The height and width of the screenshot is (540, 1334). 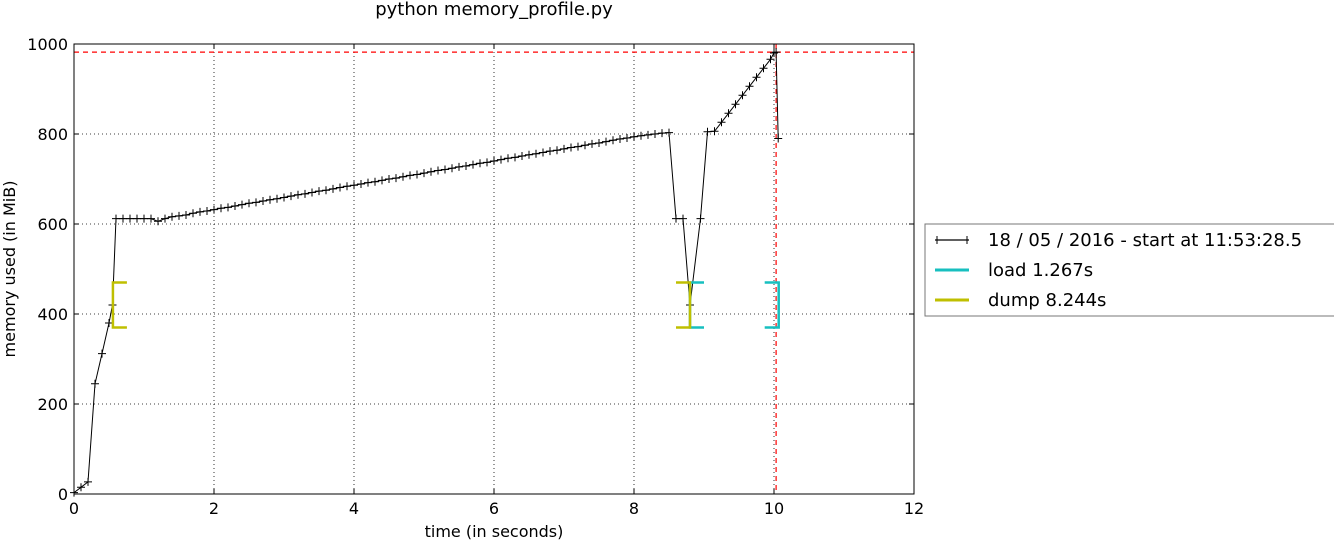 I want to click on y-tick-label: 1000, so click(x=47, y=44).